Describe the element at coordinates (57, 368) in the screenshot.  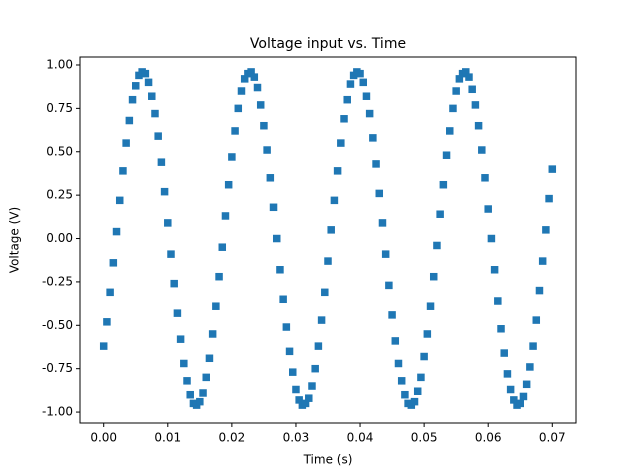
I see `y-tick-label: -0.75` at that location.